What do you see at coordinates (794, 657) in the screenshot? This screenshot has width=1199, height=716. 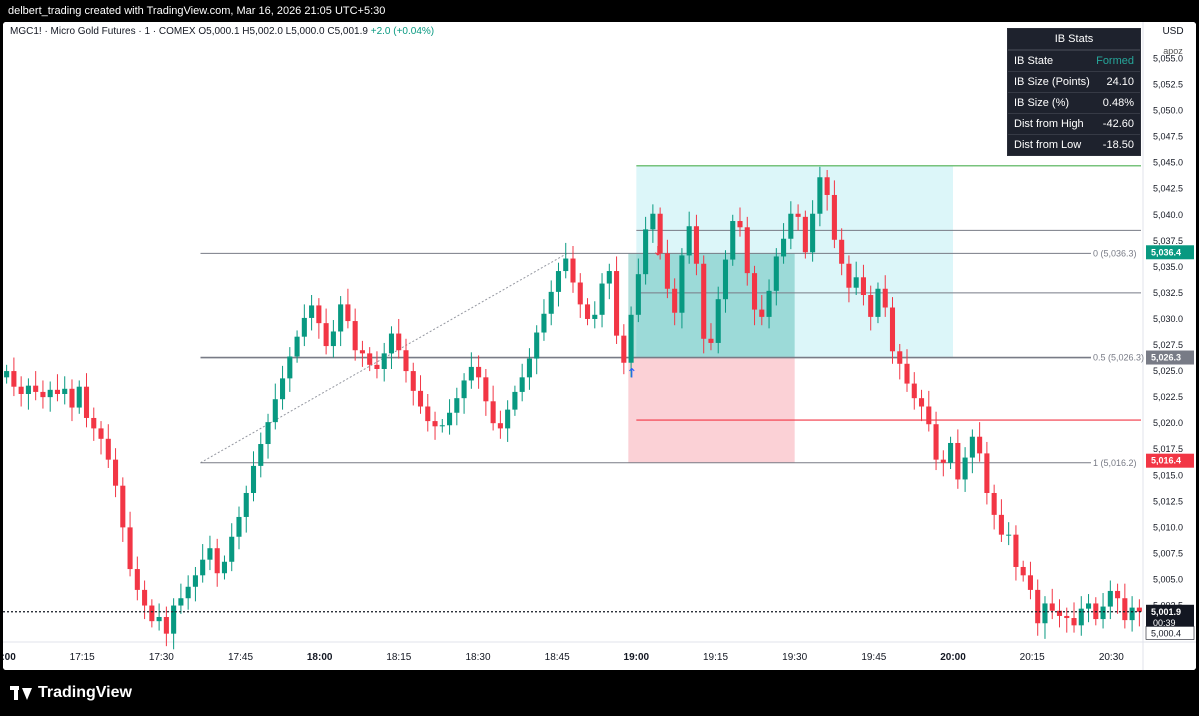 I see `time-tick-label: 19:30` at bounding box center [794, 657].